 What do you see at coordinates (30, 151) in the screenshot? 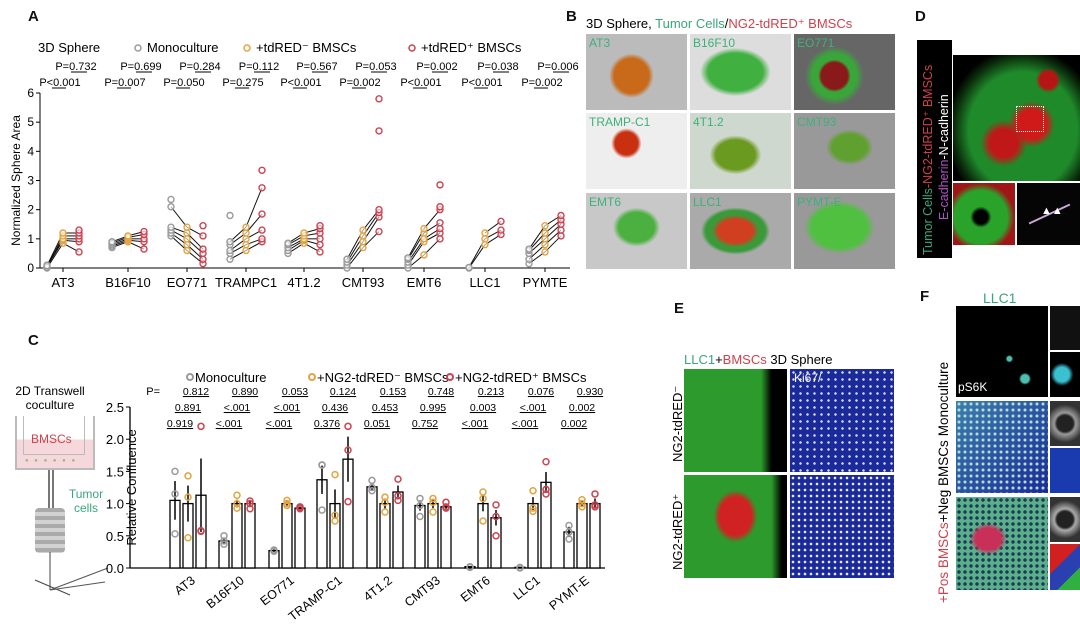
I see `y-tick-label: 4` at bounding box center [30, 151].